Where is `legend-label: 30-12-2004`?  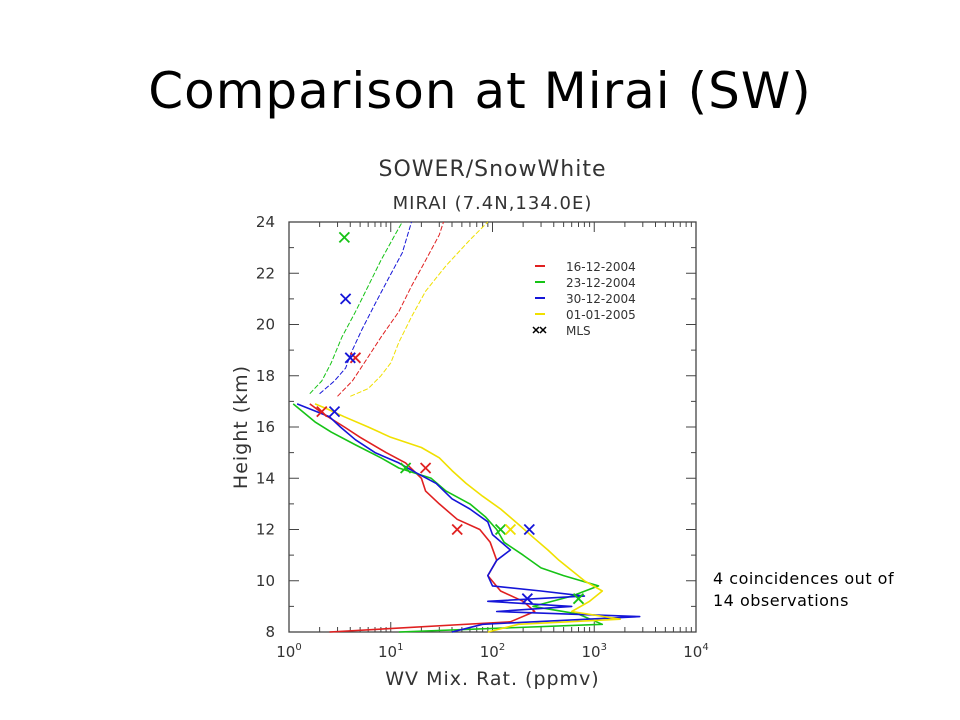
legend-label: 30-12-2004 is located at coordinates (601, 299).